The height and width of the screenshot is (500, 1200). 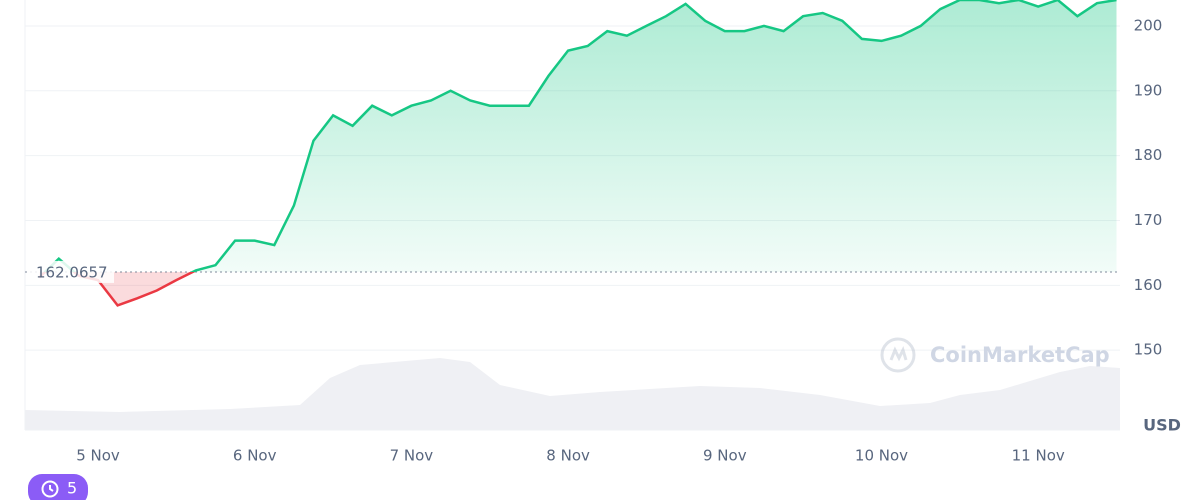 I want to click on x-tick-label: 5 Nov, so click(x=98, y=456).